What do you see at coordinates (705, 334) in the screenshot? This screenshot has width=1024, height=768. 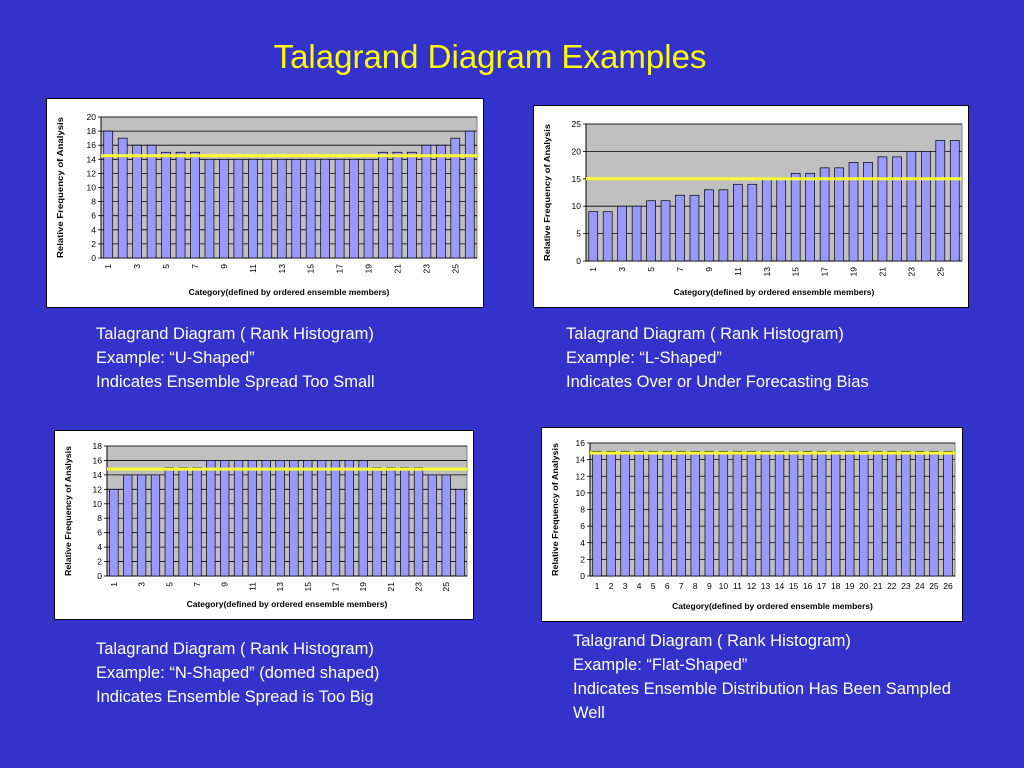 I see `caption-line: Talagrand Diagram ( Rank Histogram)` at bounding box center [705, 334].